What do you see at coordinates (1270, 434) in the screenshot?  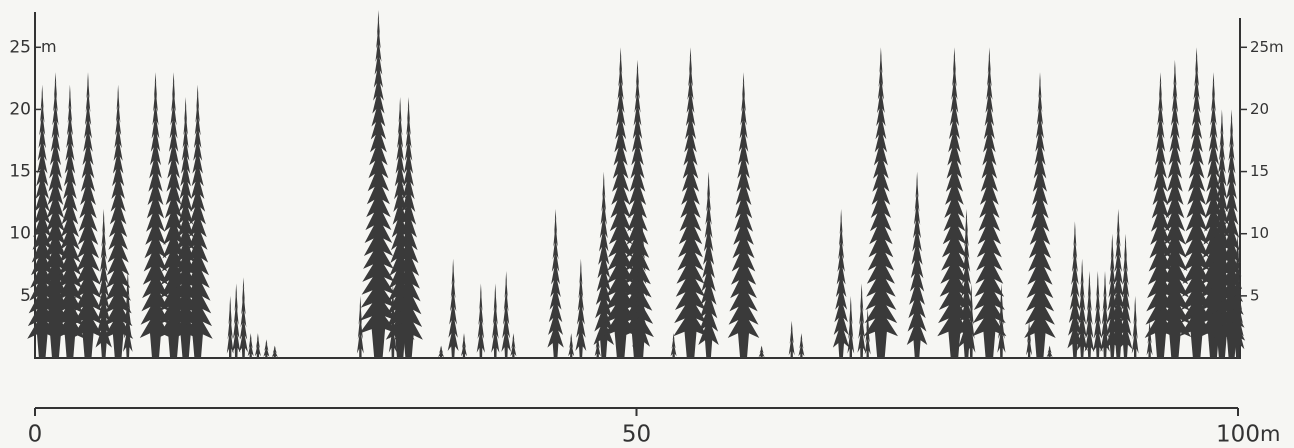 I see `x-unit: m` at bounding box center [1270, 434].